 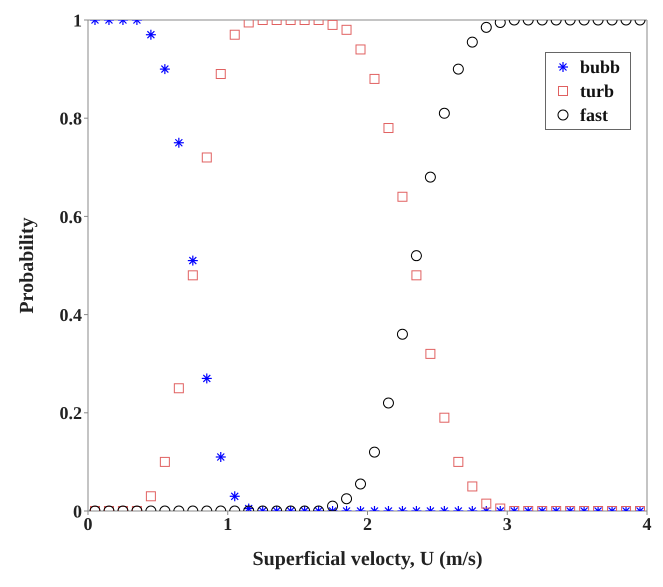 I want to click on x-tick-label: 3, so click(x=507, y=524).